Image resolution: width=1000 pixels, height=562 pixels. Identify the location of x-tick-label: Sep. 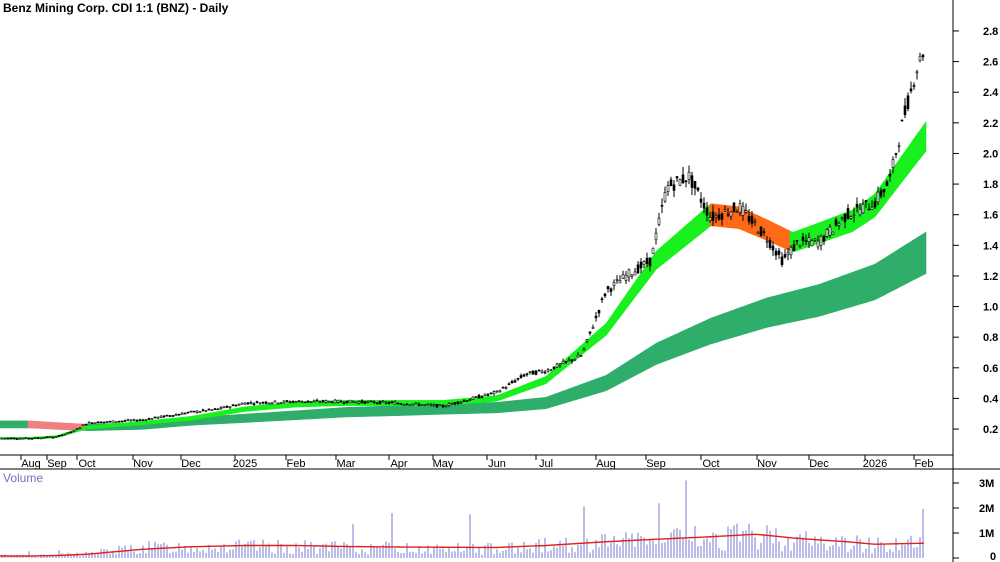
(57, 464).